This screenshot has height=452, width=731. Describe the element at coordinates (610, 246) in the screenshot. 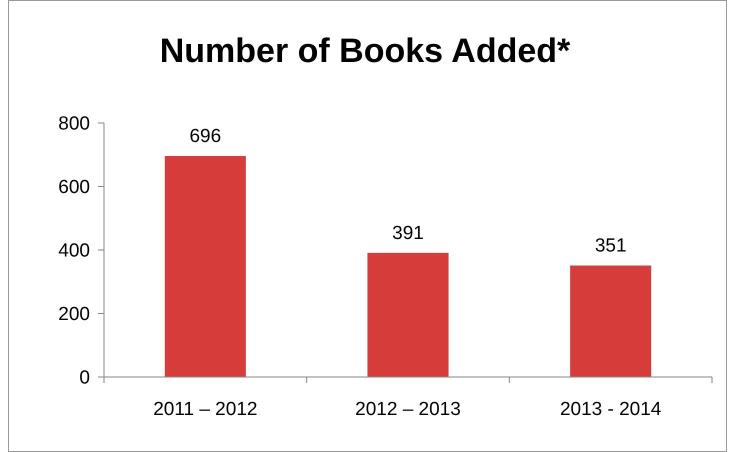

I see `data-label: 351` at that location.